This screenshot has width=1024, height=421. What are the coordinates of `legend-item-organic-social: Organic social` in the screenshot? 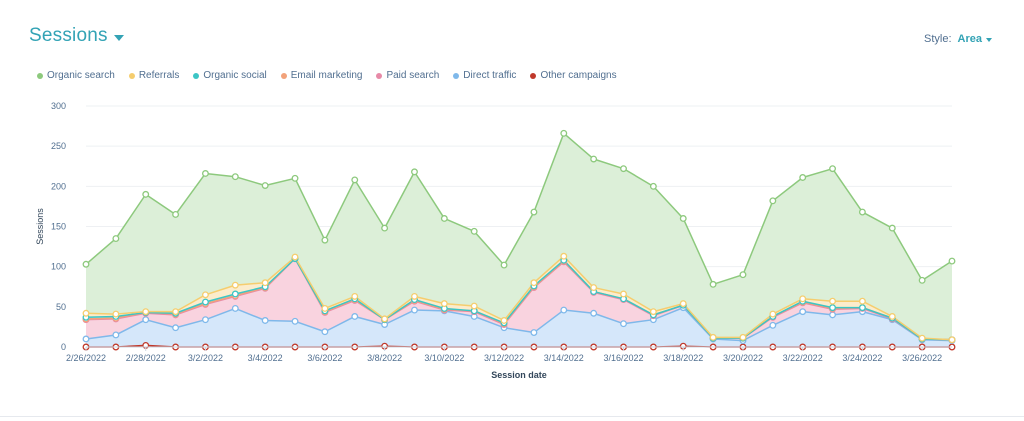 It's located at (230, 75).